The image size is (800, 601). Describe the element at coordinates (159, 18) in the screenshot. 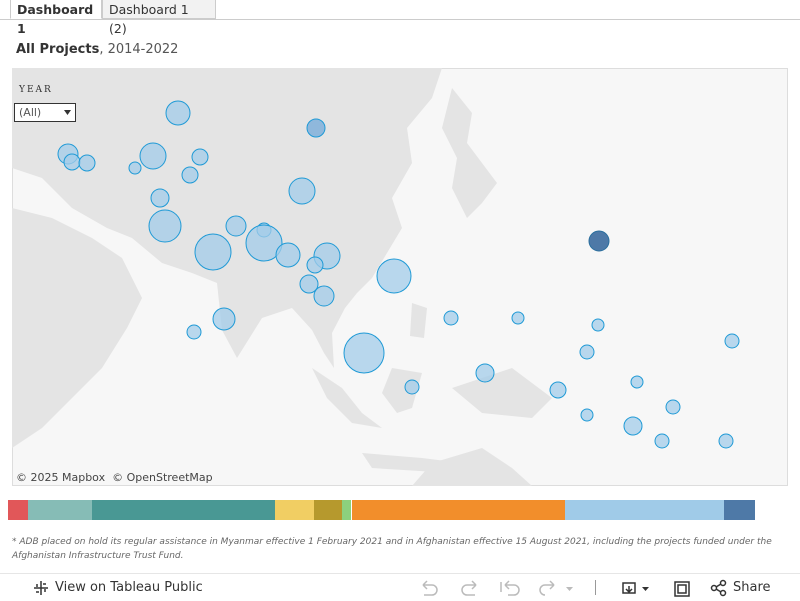

I see `tab: Dashboard 1 (2)` at that location.